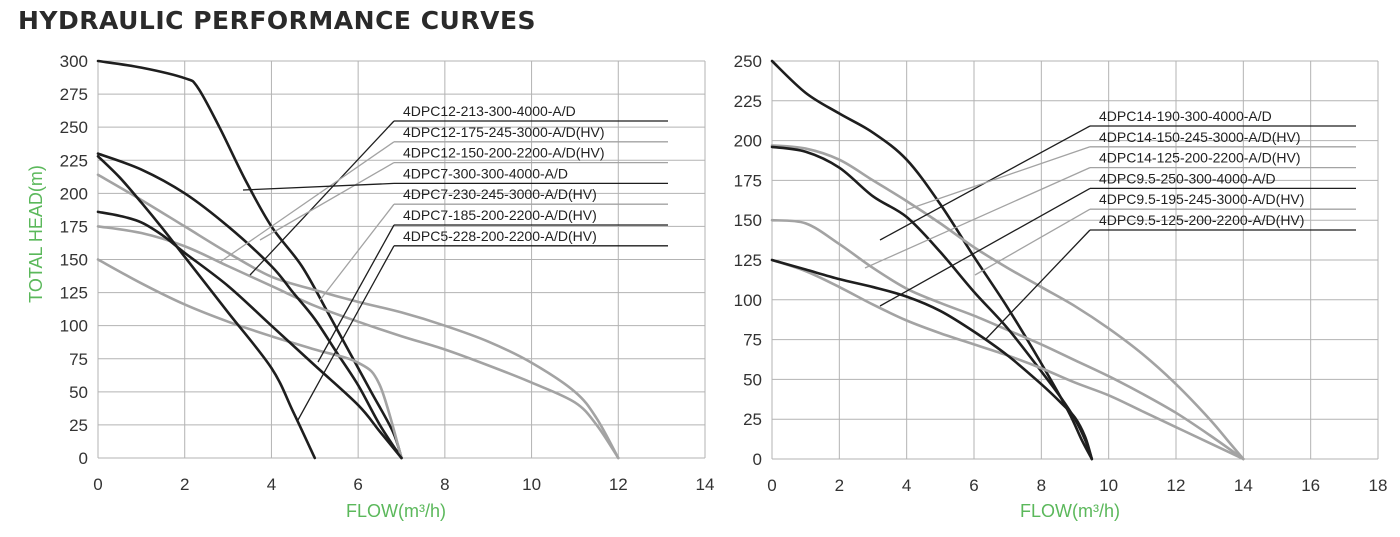 The width and height of the screenshot is (1400, 537). What do you see at coordinates (500, 236) in the screenshot?
I see `left-legend-label-7: 4DPC5-228-200-2200-A/D(HV)` at bounding box center [500, 236].